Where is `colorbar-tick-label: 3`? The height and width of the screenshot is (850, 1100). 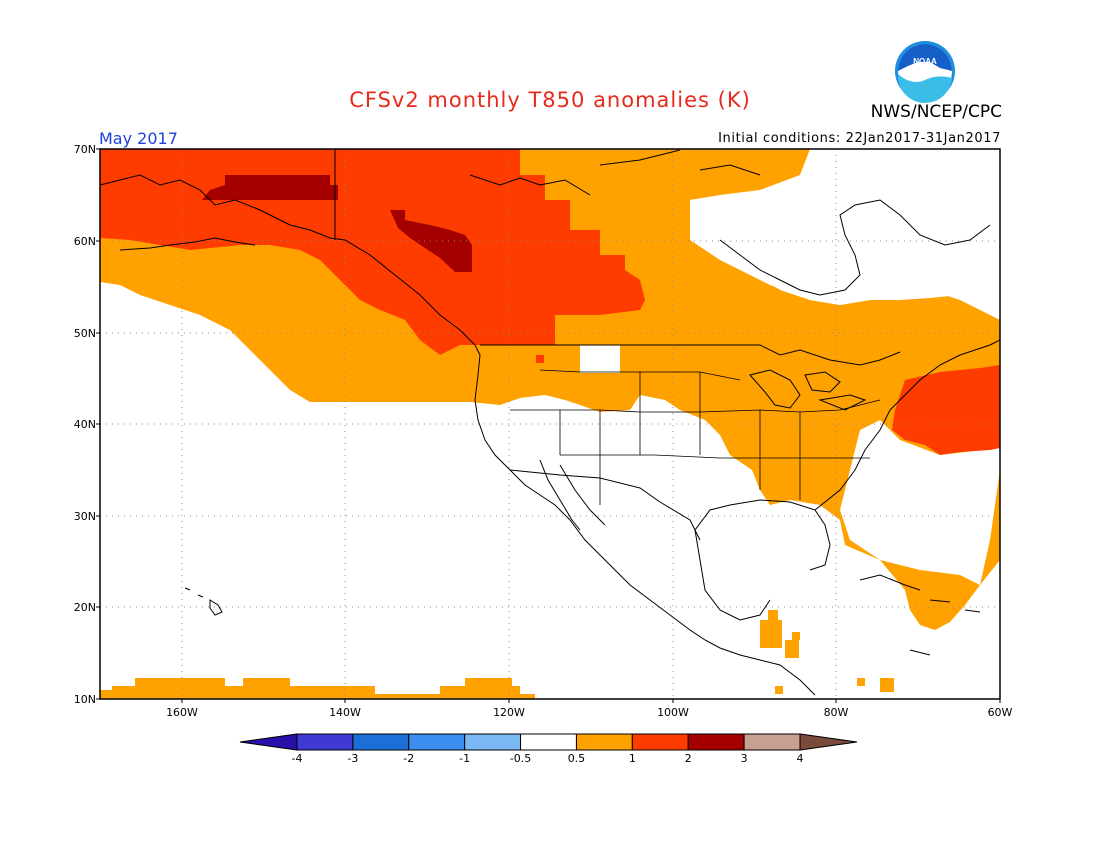
colorbar-tick-label: 3 is located at coordinates (744, 758).